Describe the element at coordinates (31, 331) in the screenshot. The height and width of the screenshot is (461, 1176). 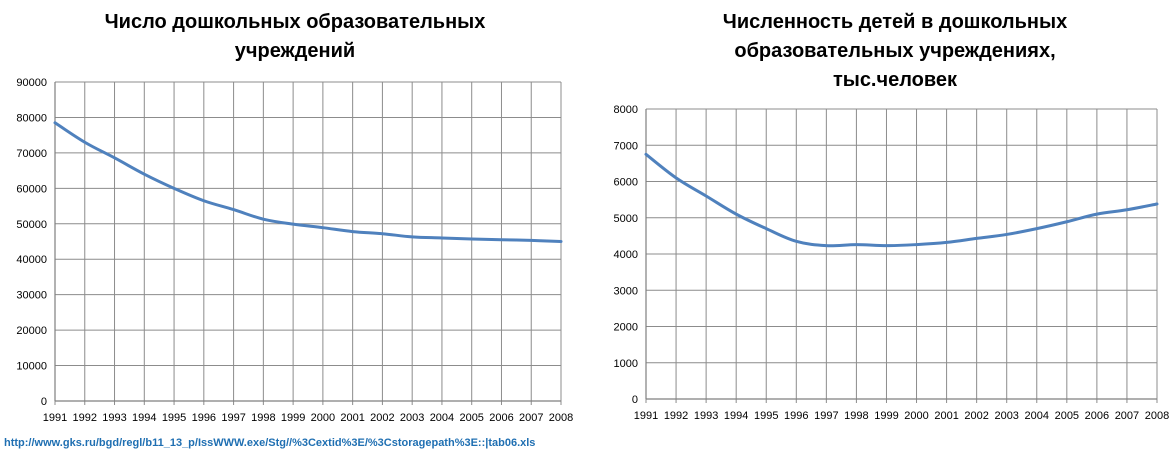
I see `y-tick-label: 20000` at that location.